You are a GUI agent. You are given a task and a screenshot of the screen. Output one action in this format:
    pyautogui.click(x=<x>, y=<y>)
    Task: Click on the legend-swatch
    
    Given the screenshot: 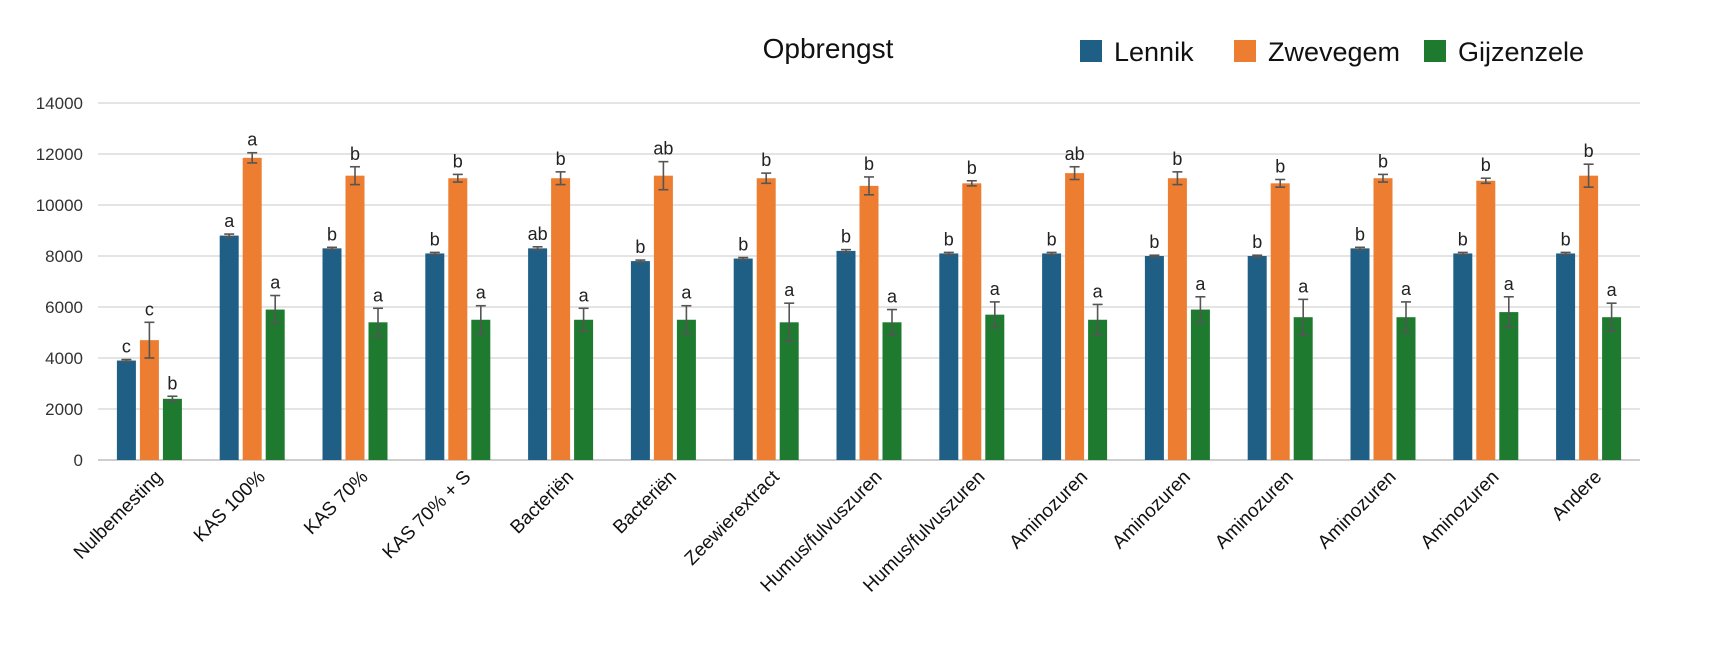 What is the action you would take?
    pyautogui.click(x=1245, y=51)
    